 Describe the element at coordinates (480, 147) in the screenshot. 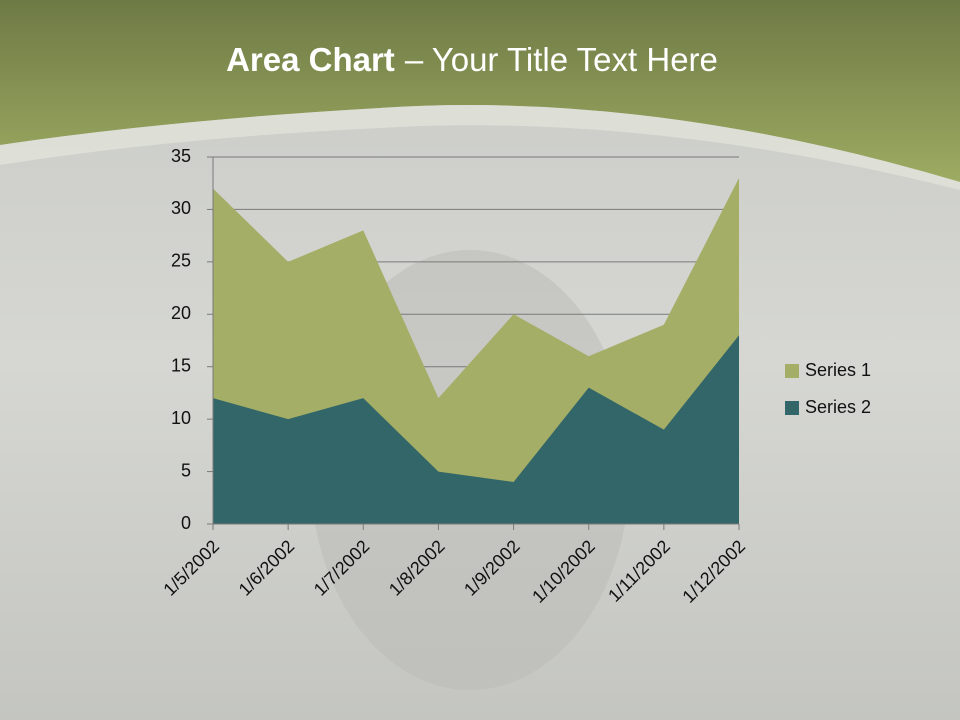

I see `header-swoosh` at that location.